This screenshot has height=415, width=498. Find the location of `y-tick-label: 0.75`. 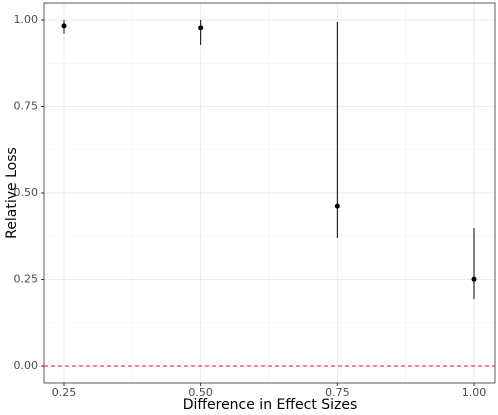

y-tick-label: 0.75 is located at coordinates (26, 105).